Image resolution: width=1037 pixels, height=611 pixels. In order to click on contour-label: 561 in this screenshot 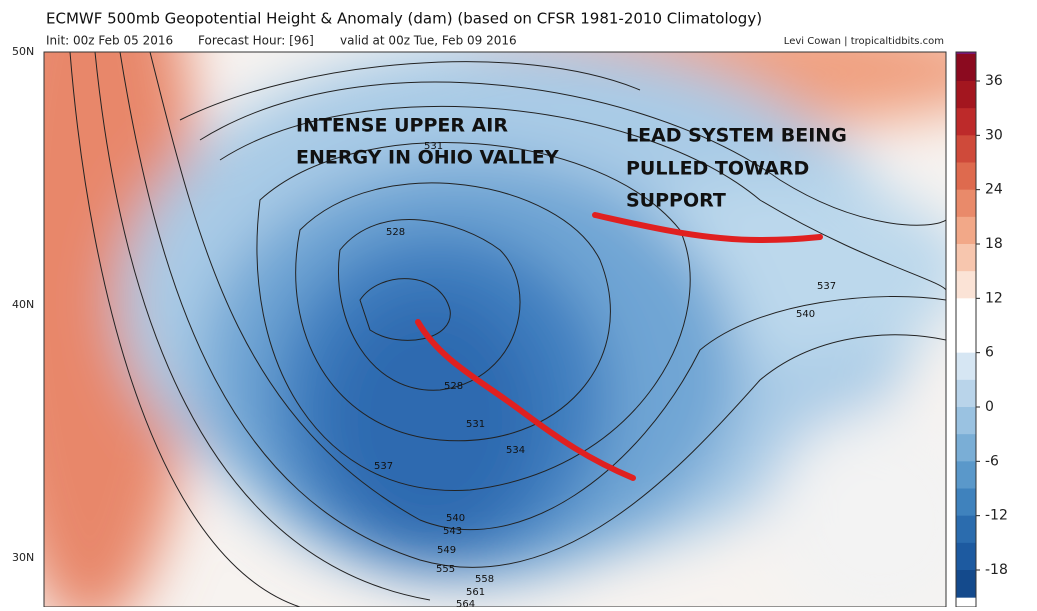, I will do `click(475, 592)`.